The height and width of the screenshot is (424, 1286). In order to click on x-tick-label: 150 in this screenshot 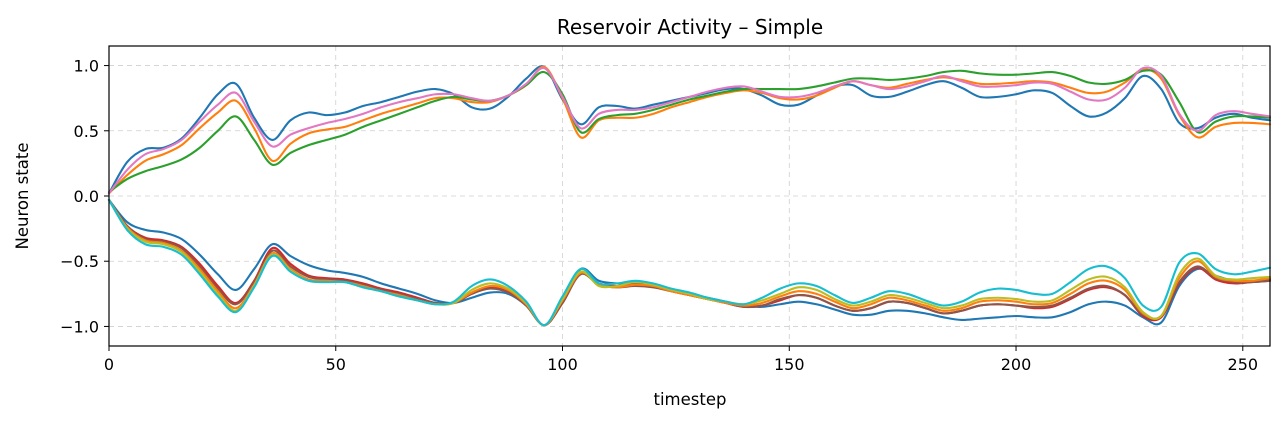, I will do `click(789, 364)`.